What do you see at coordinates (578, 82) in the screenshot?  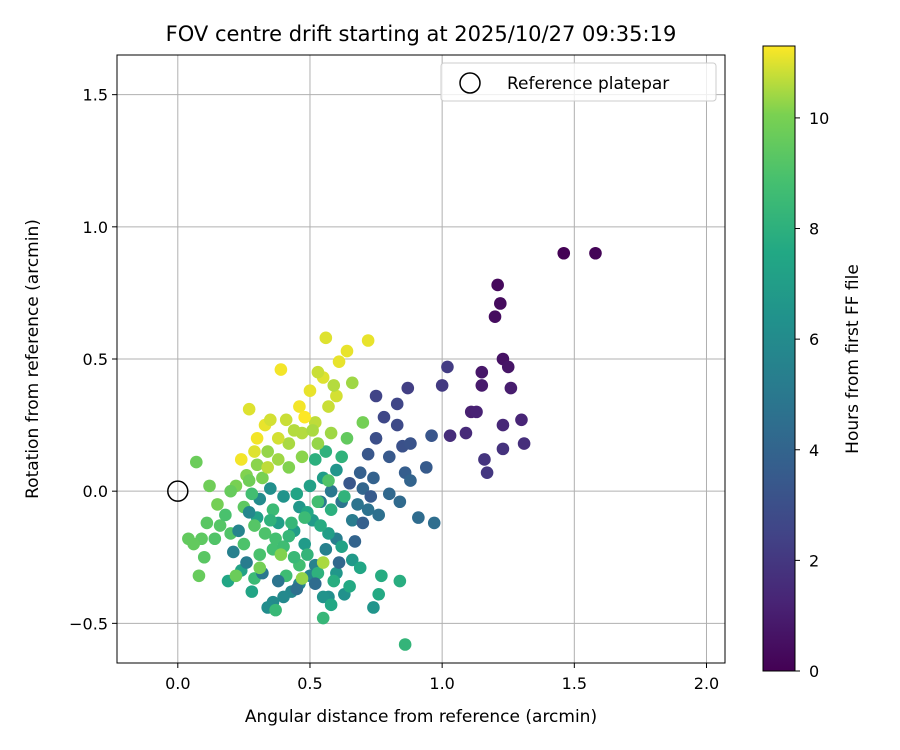 I see `legend-box` at bounding box center [578, 82].